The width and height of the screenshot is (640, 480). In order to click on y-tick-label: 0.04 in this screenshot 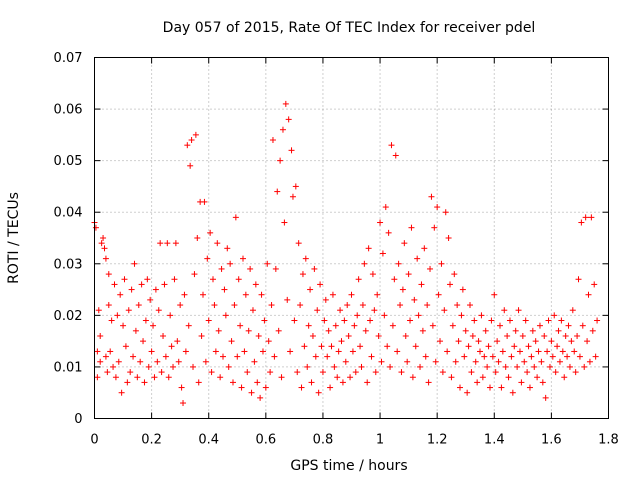, I will do `click(68, 213)`.